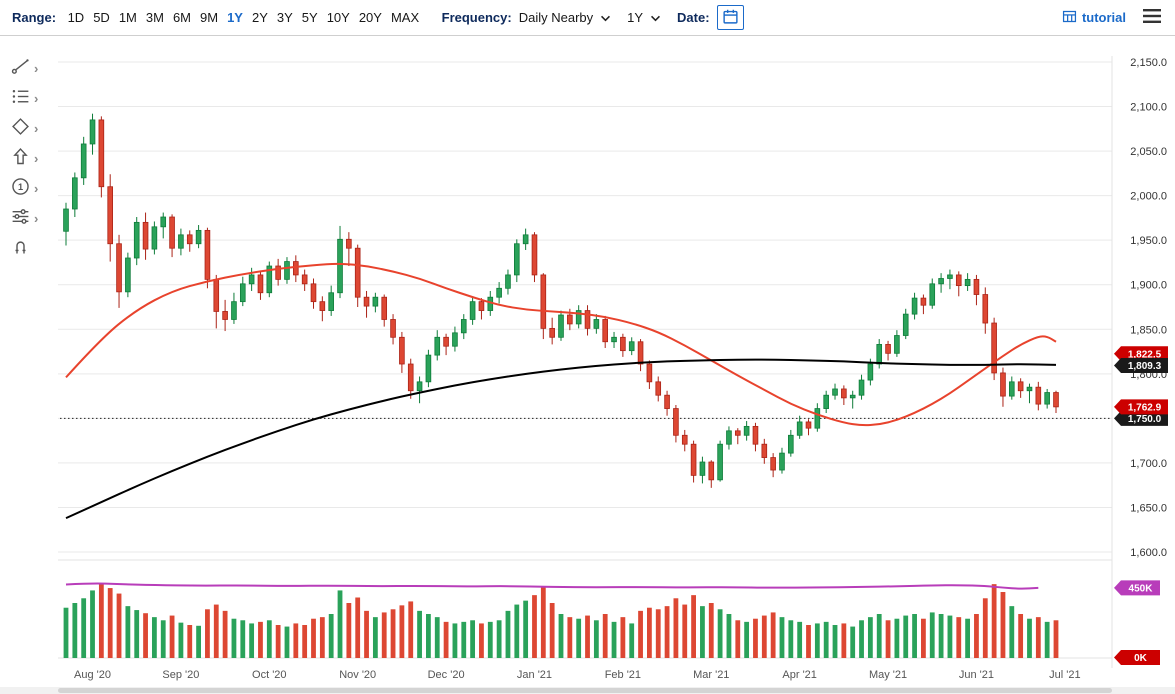 The height and width of the screenshot is (694, 1175). I want to click on svg-text: 1, so click(20, 187).